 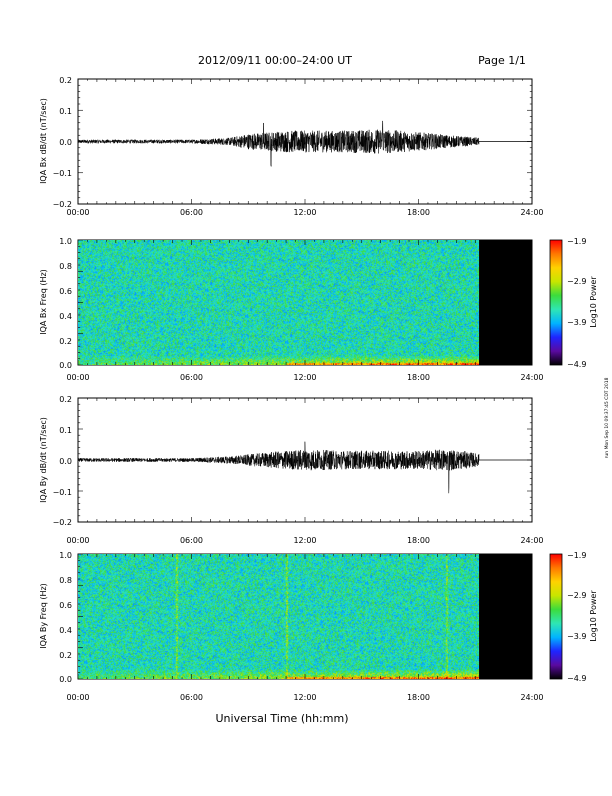 What do you see at coordinates (282, 718) in the screenshot?
I see `x-axis-title: Universal Time (hh:mm)` at bounding box center [282, 718].